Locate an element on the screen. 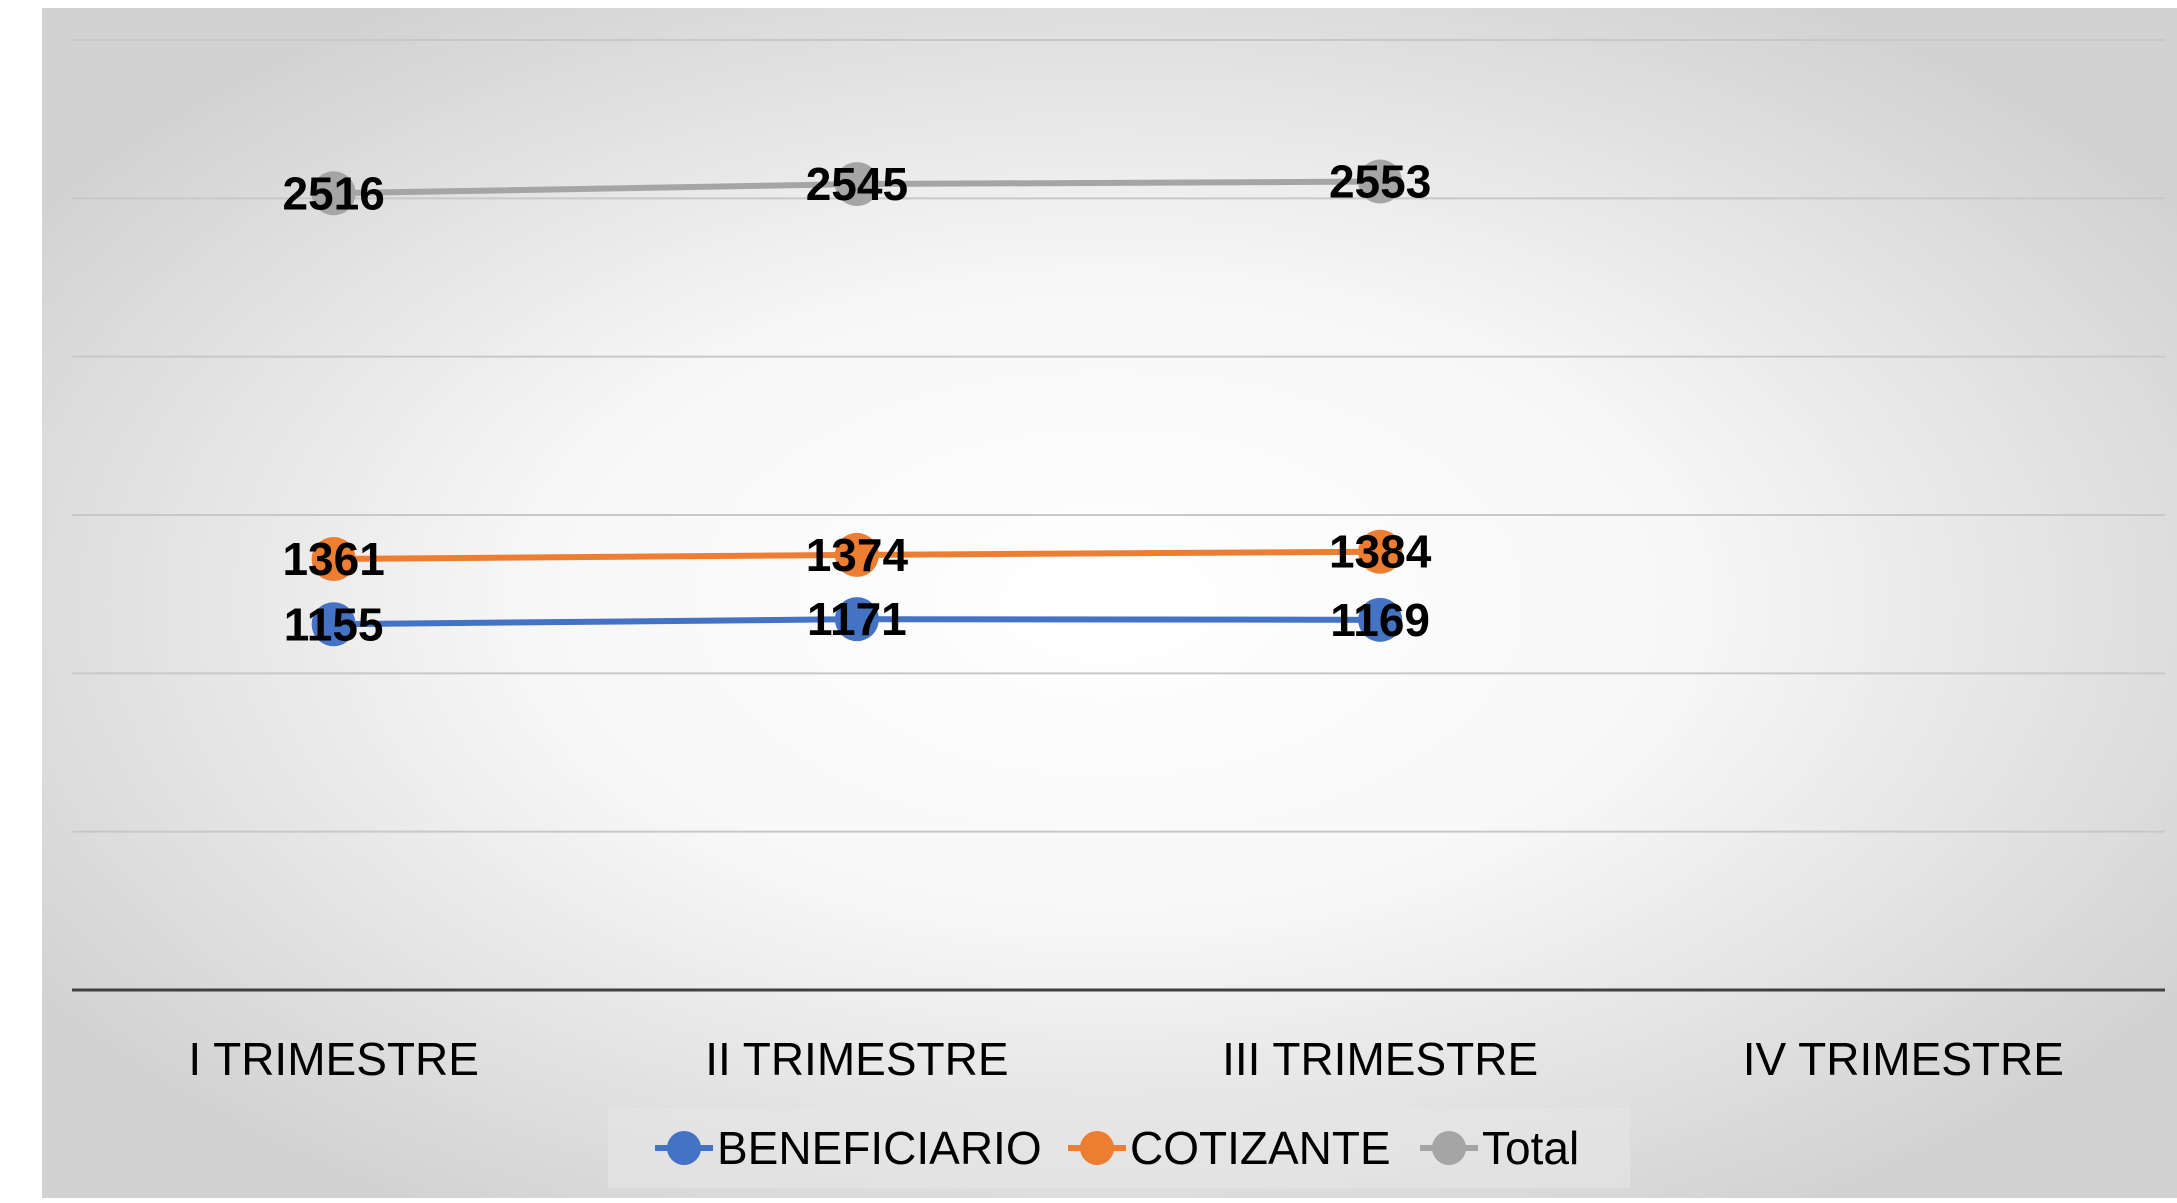 The image size is (2177, 1203). data-label: 1171 is located at coordinates (857, 619).